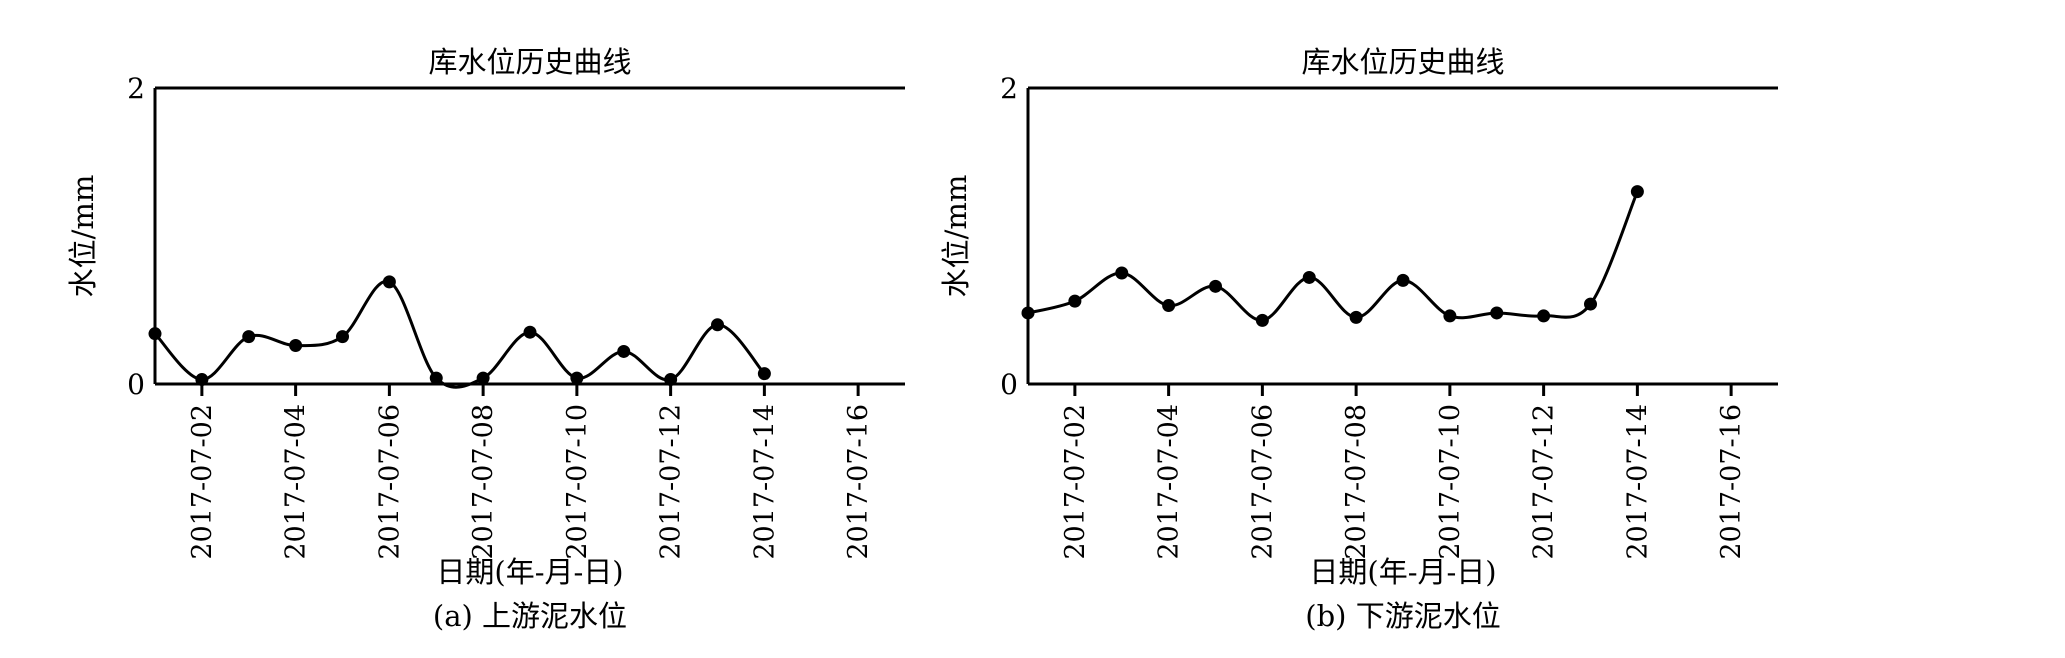 The width and height of the screenshot is (2065, 658). What do you see at coordinates (1402, 616) in the screenshot?
I see `chart-caption: (b) 下游泥水位` at bounding box center [1402, 616].